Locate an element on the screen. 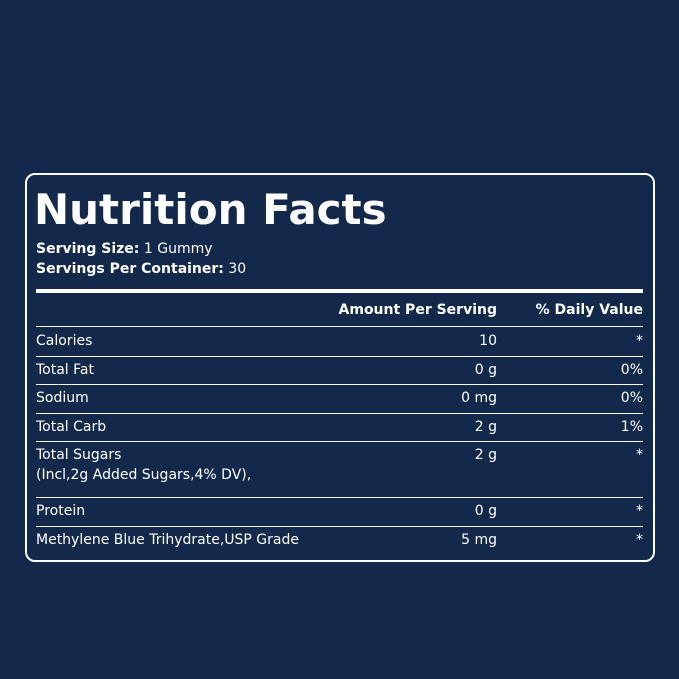 The width and height of the screenshot is (679, 679). serving-size: Serving Size: 1 Gummy is located at coordinates (124, 249).